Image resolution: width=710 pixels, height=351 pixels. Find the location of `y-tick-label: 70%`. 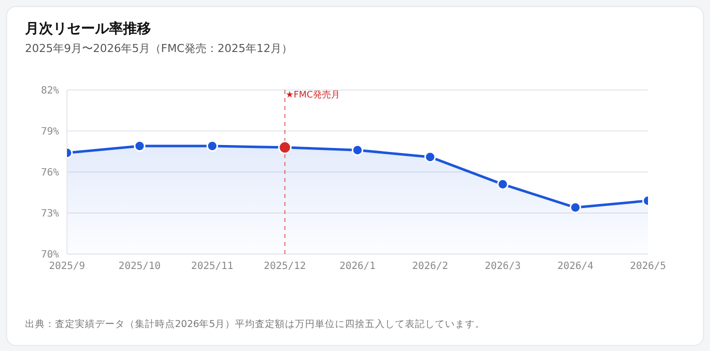

y-tick-label: 70% is located at coordinates (49, 255).